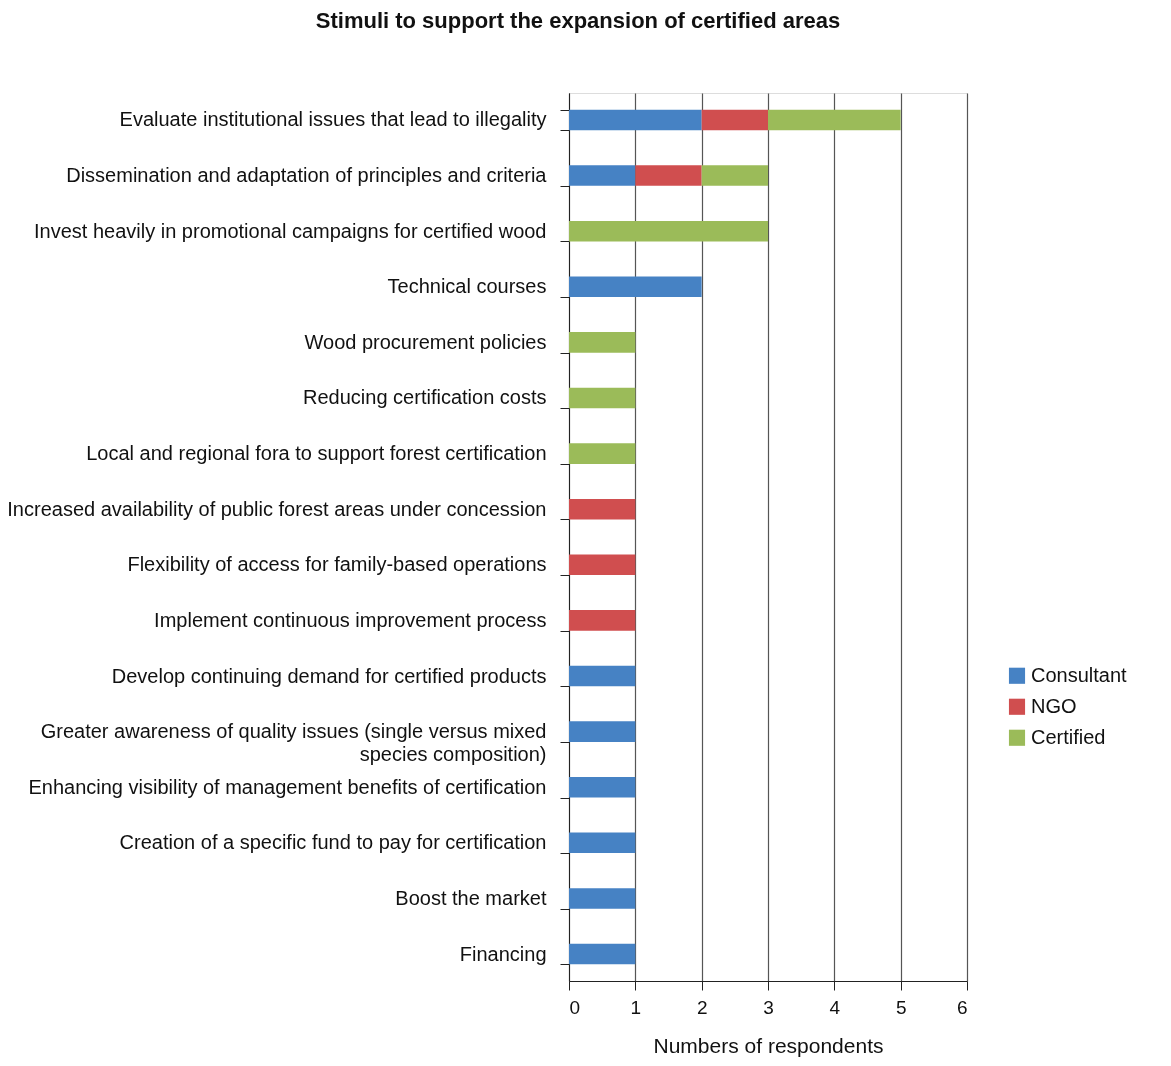 The width and height of the screenshot is (1171, 1066). What do you see at coordinates (835, 1007) in the screenshot?
I see `x-tick-label: 4` at bounding box center [835, 1007].